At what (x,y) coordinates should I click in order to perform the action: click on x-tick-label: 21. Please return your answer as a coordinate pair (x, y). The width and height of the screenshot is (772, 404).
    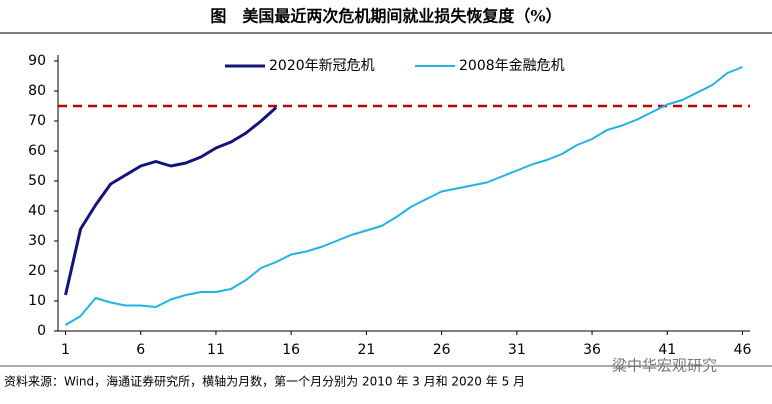
    Looking at the image, I should click on (366, 350).